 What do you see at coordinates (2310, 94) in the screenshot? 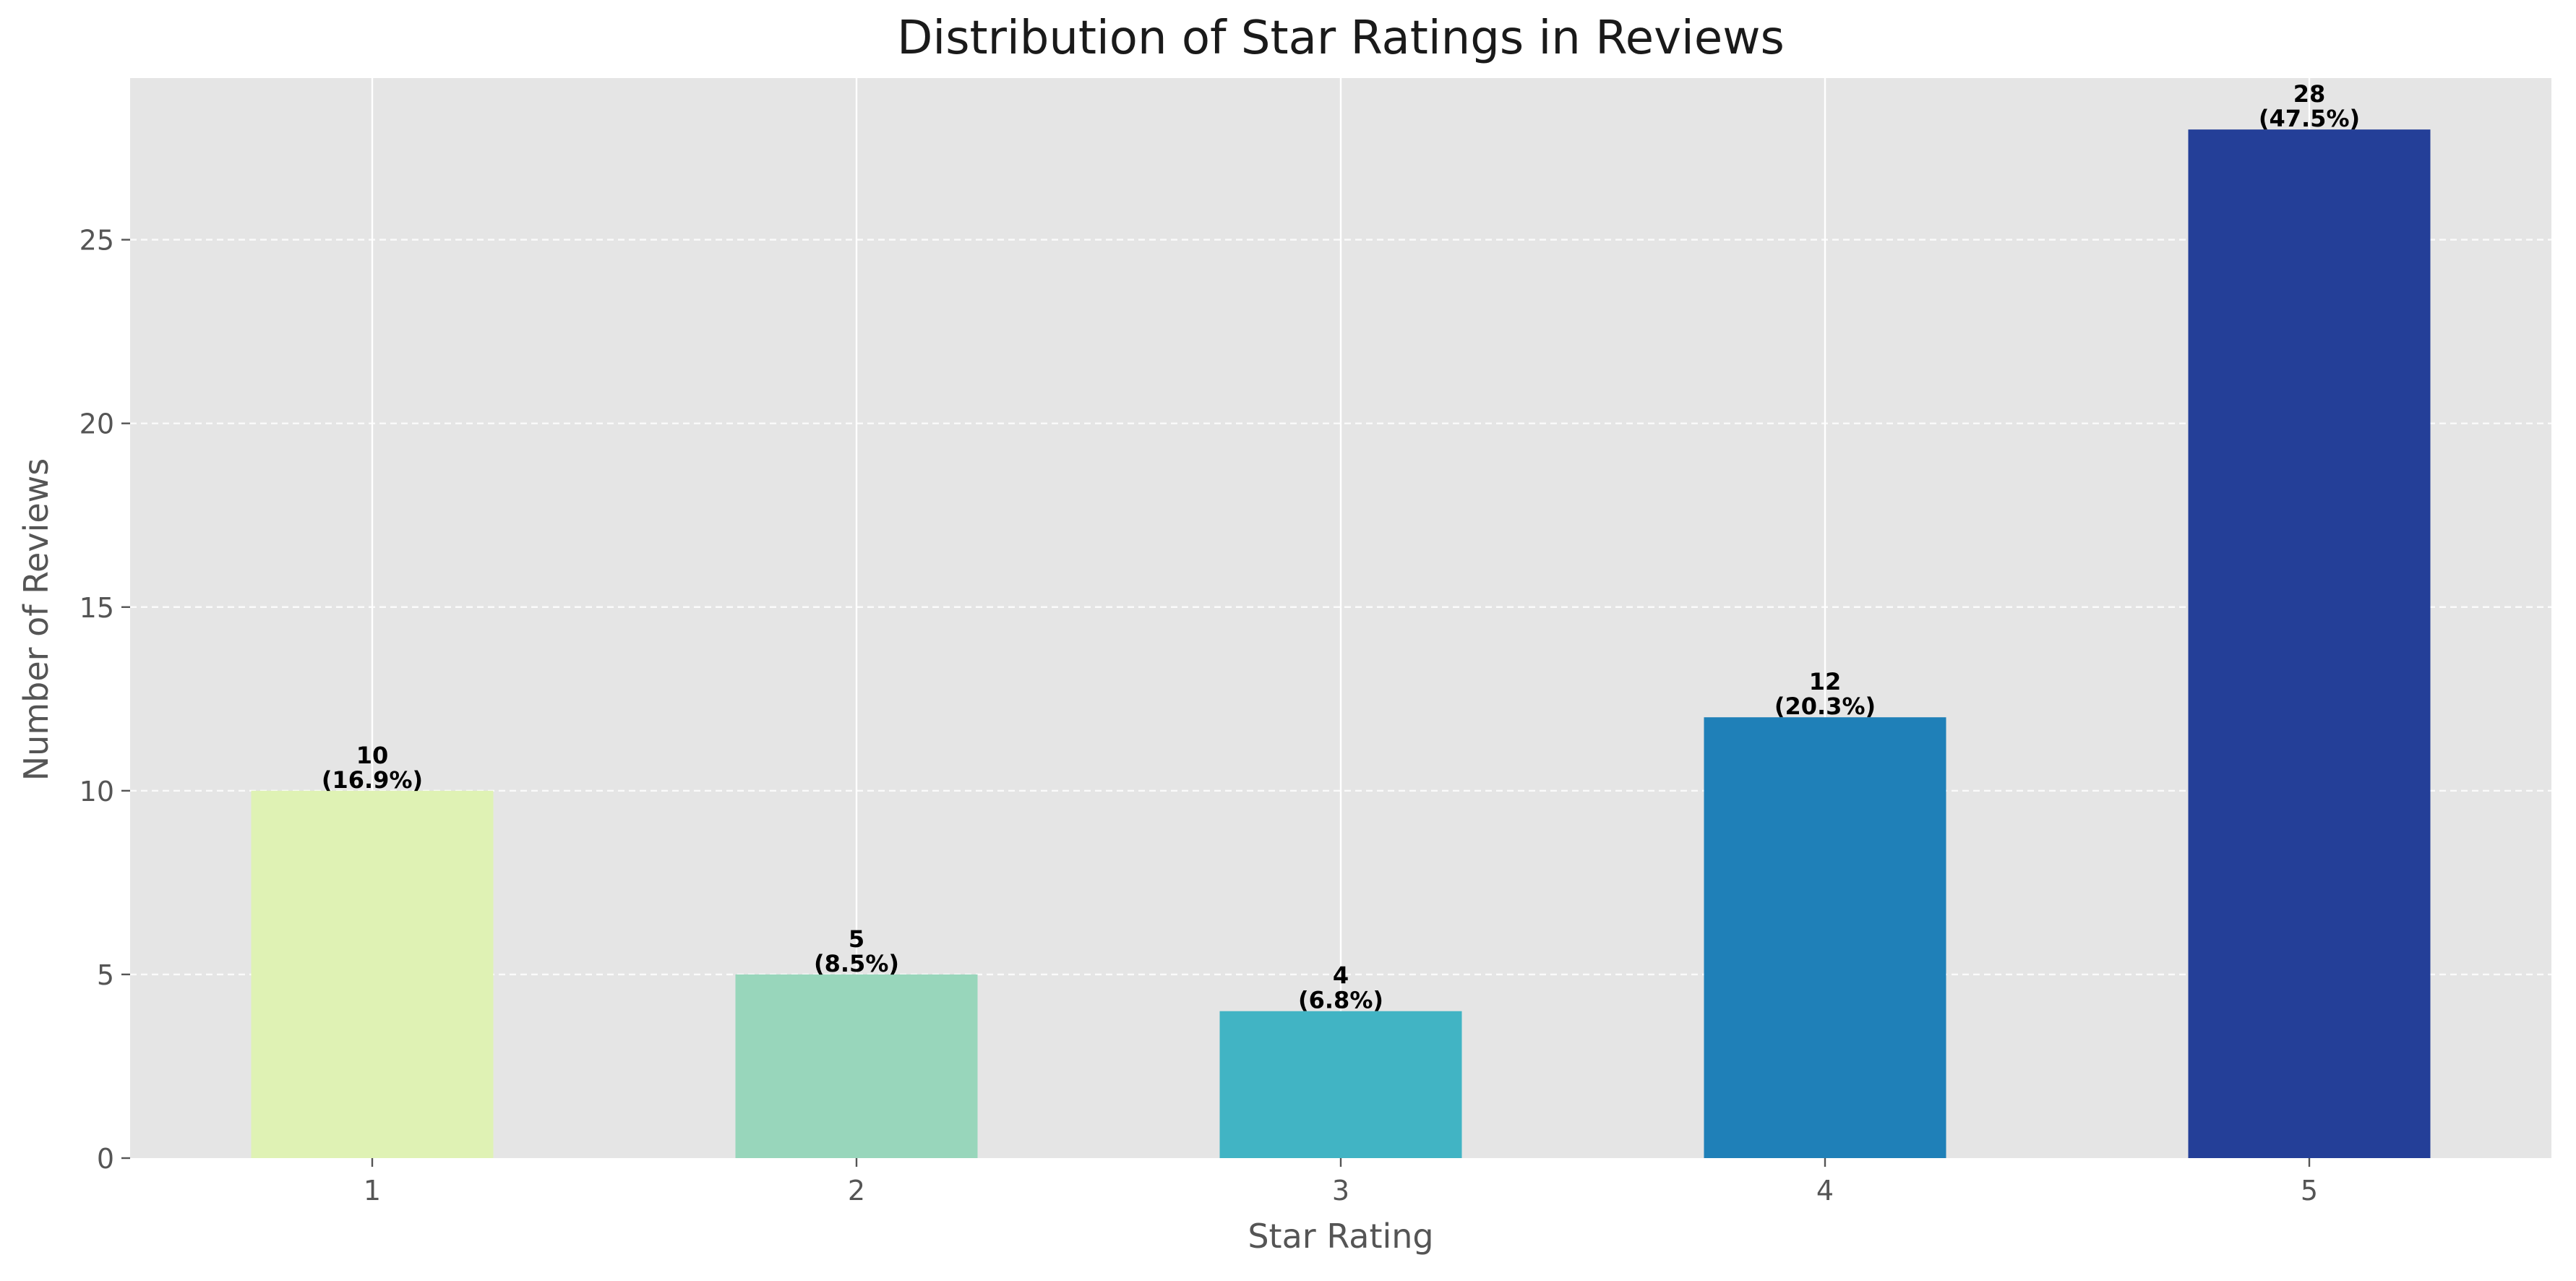
I see `bar-value-label: 28` at bounding box center [2310, 94].